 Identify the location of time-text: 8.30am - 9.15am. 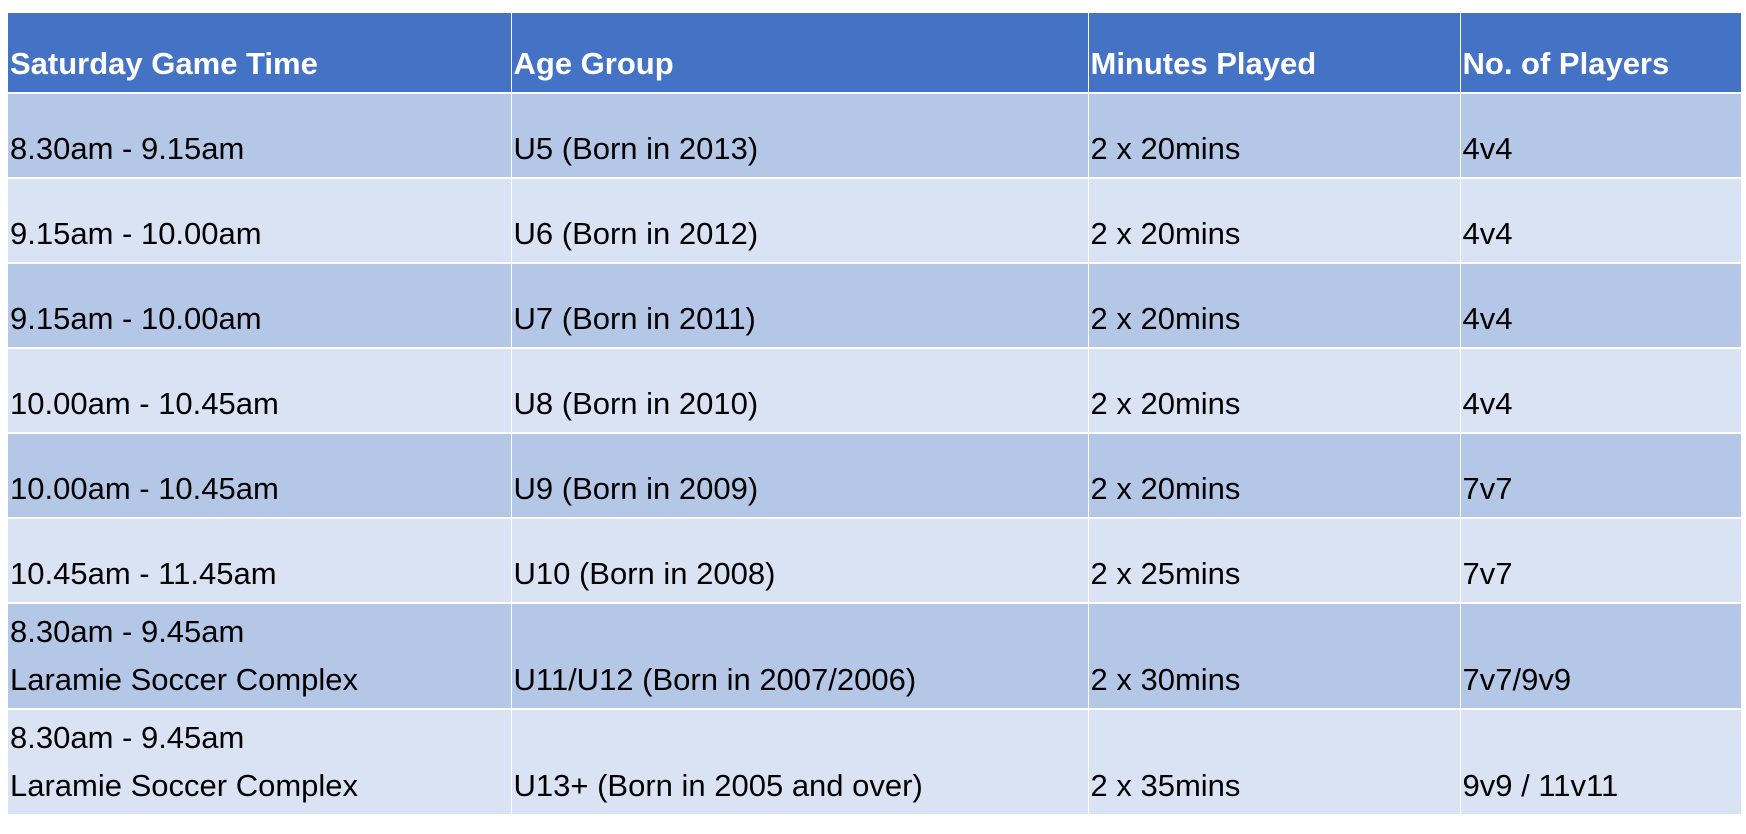
(127, 148).